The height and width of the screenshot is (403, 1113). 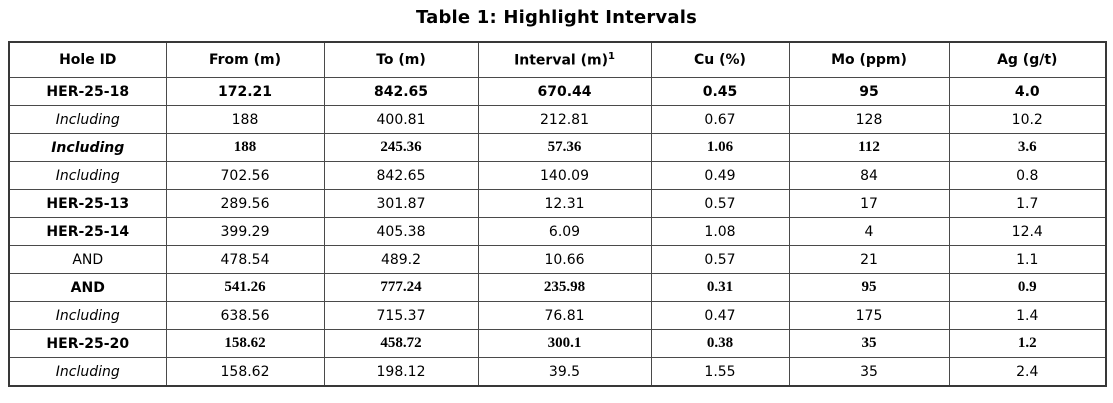 What do you see at coordinates (87, 231) in the screenshot?
I see `hole-id-cell: HER-25-14` at bounding box center [87, 231].